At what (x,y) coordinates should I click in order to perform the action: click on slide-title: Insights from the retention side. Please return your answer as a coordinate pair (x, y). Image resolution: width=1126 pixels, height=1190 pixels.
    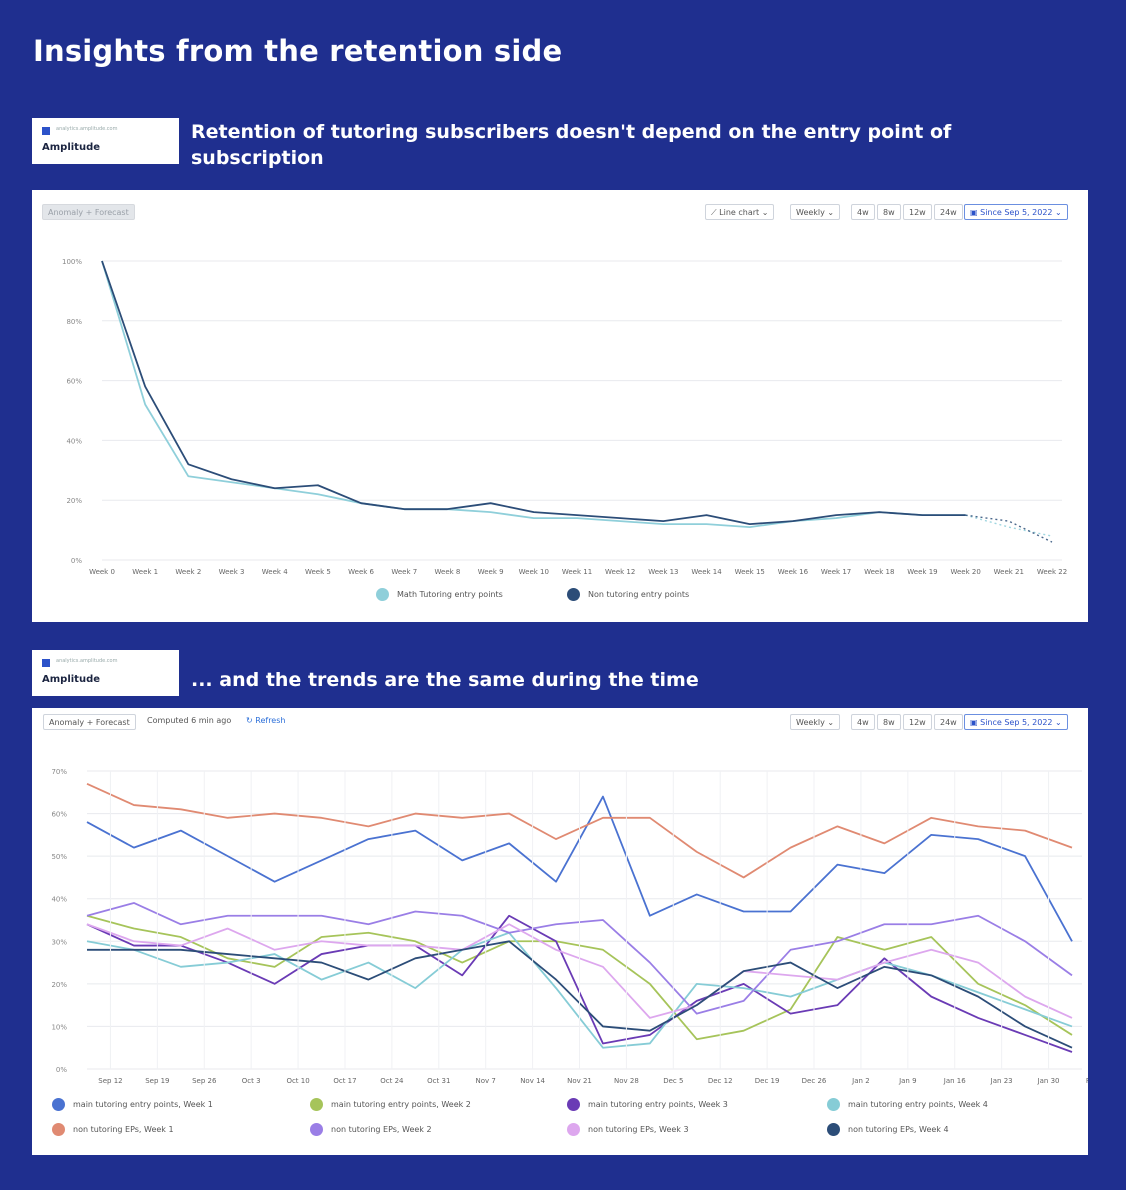
    Looking at the image, I should click on (298, 51).